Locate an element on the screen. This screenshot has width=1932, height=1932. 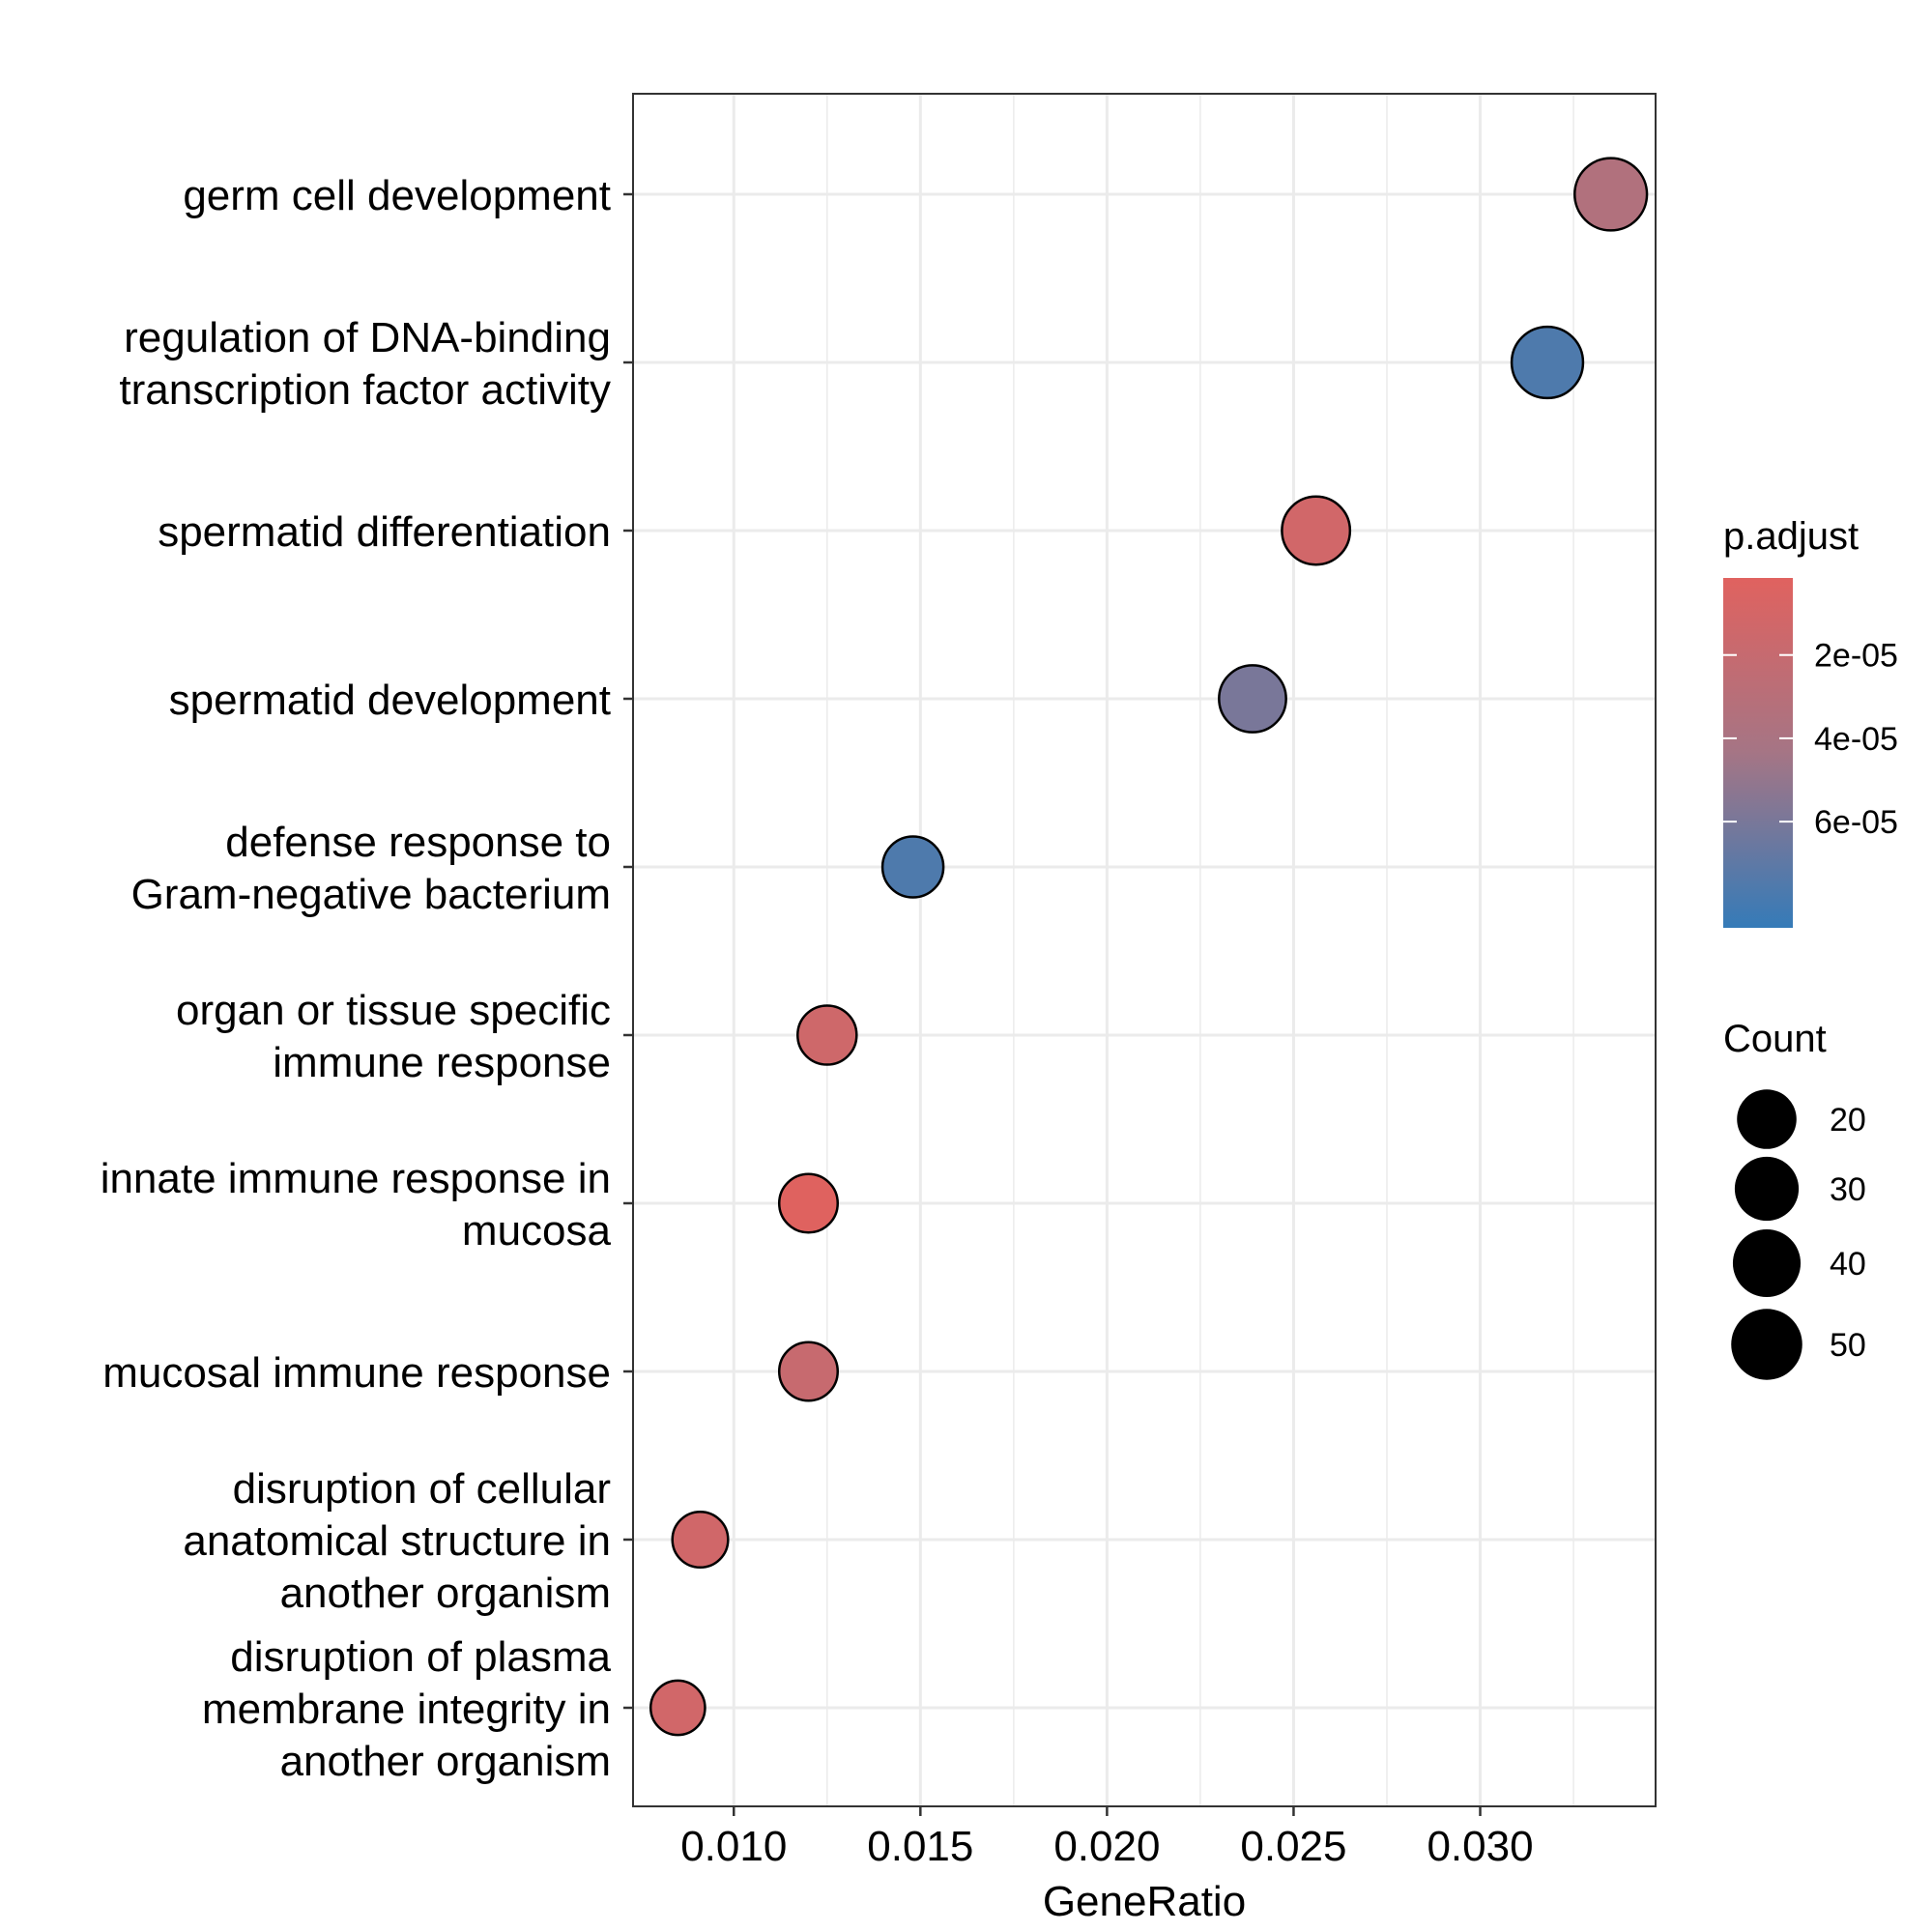
y-tick-label: innate immune response in is located at coordinates (356, 1178).